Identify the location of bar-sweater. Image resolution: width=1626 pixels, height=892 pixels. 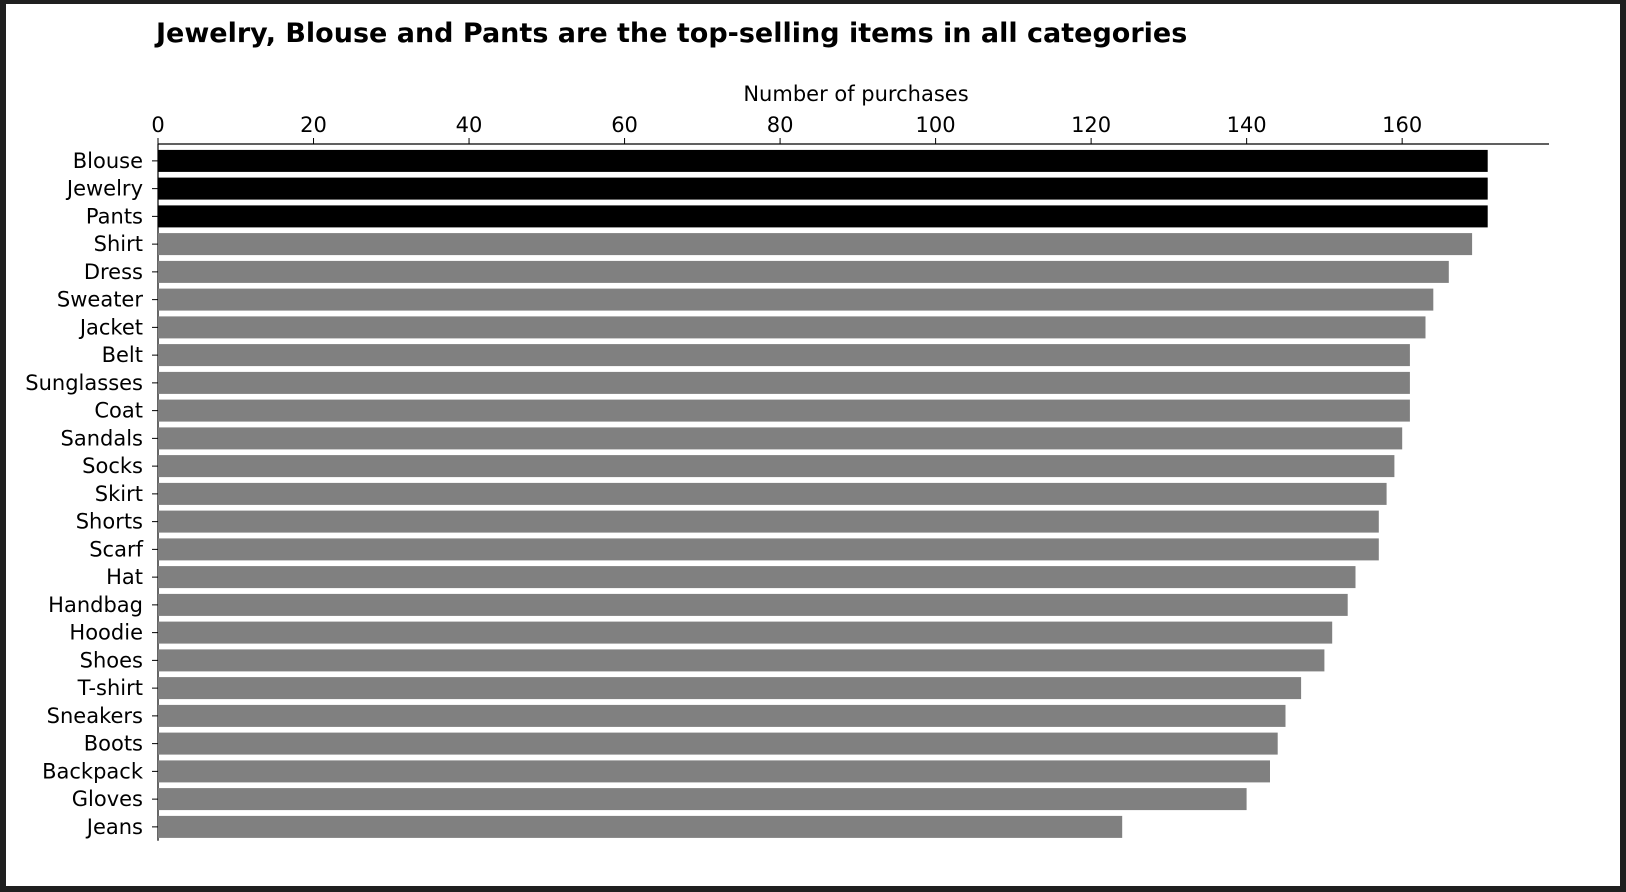
(796, 299).